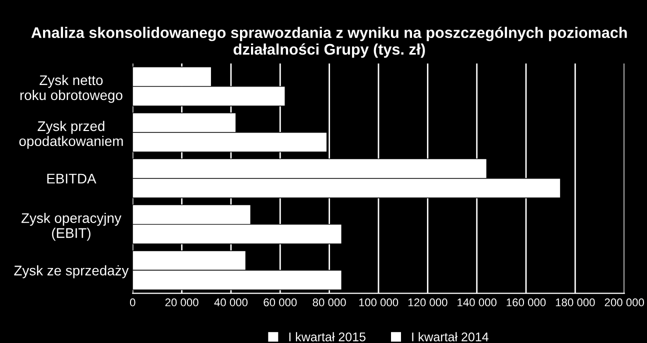 This screenshot has height=343, width=647. What do you see at coordinates (71, 134) in the screenshot?
I see `y-tick-label: Zysk przed opodatkowaniem` at bounding box center [71, 134].